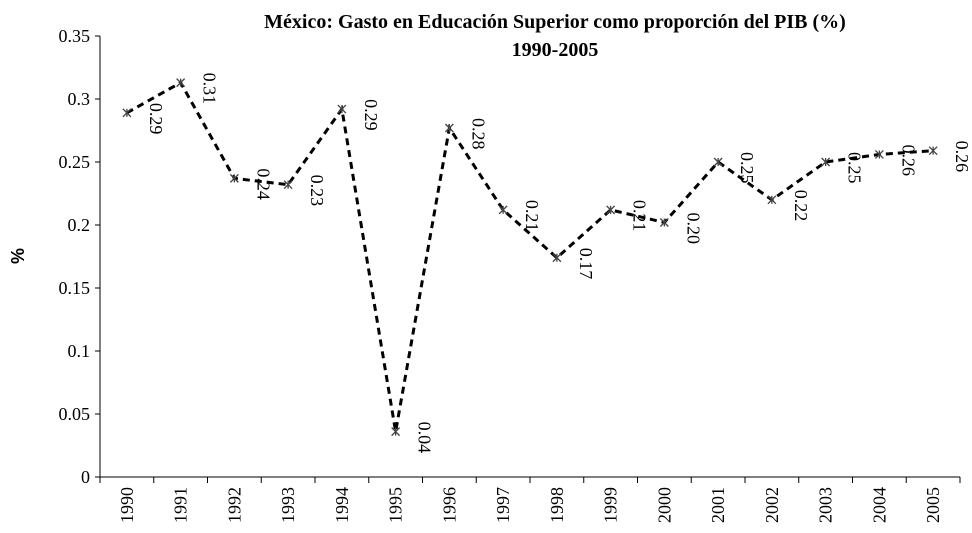  I want to click on data-label: 0.04, so click(425, 438).